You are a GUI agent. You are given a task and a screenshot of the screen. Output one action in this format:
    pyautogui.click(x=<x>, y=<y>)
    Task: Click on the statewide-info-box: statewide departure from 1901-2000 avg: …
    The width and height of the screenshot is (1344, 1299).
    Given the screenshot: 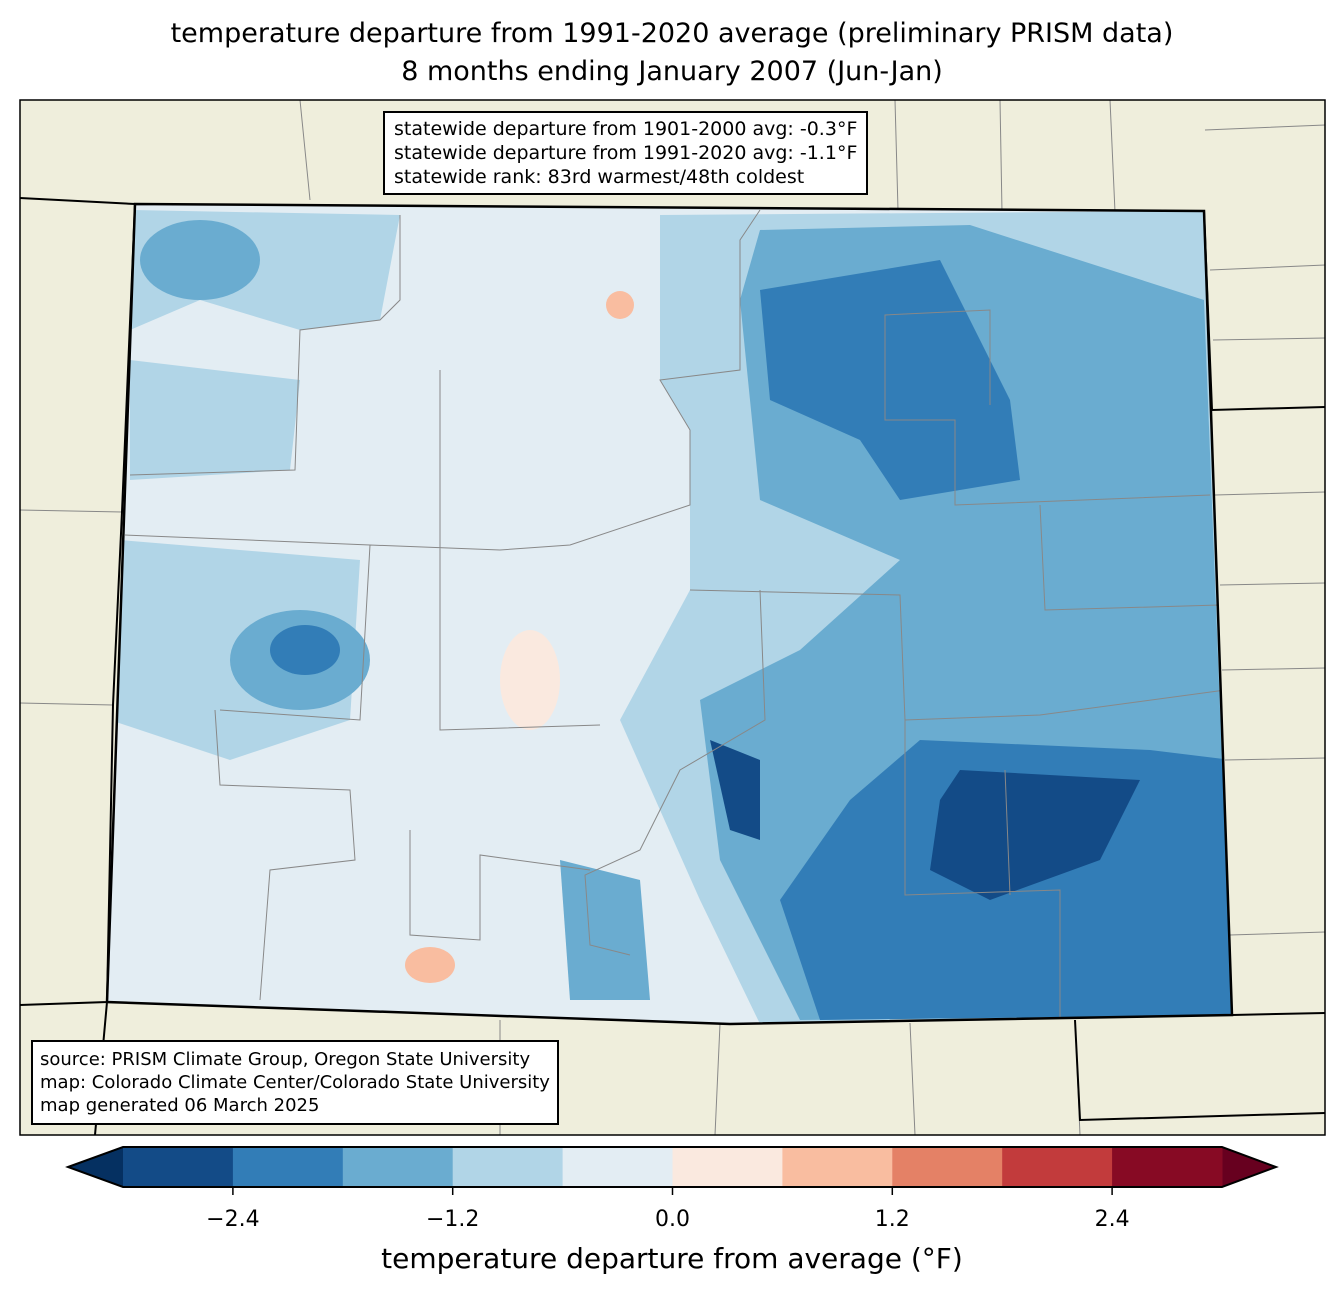 What is the action you would take?
    pyautogui.click(x=626, y=153)
    